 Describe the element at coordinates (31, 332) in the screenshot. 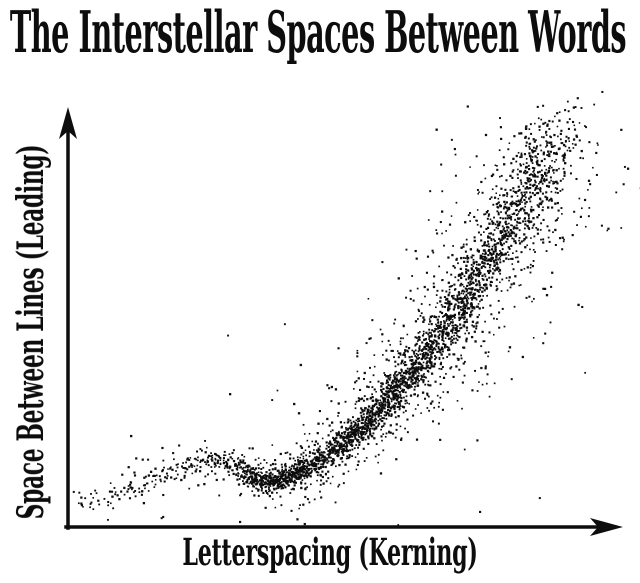

I see `y-axis-label: Space Between Lines (Leading)` at that location.